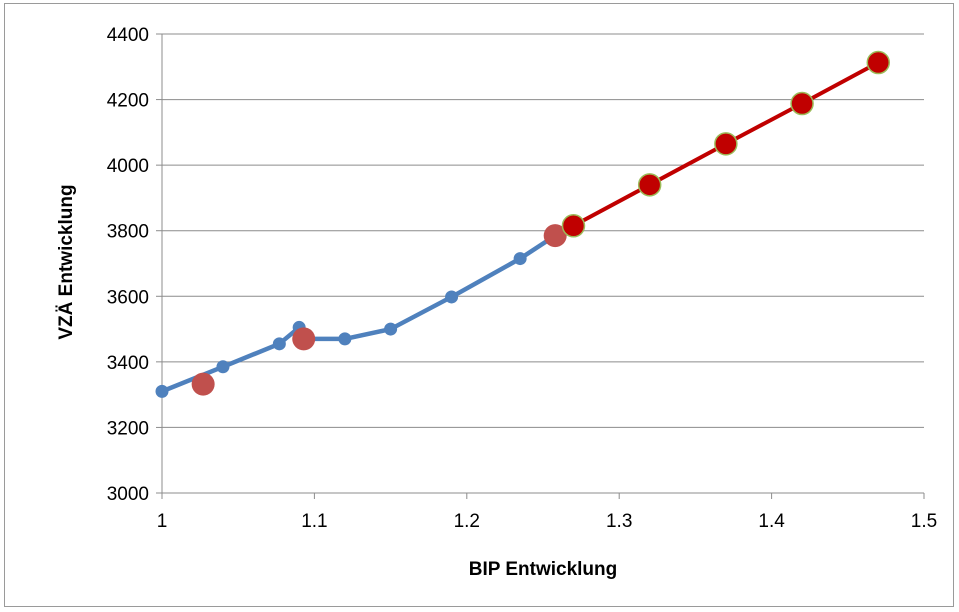 The height and width of the screenshot is (612, 959). I want to click on y-tick-label: 3600, so click(128, 297).